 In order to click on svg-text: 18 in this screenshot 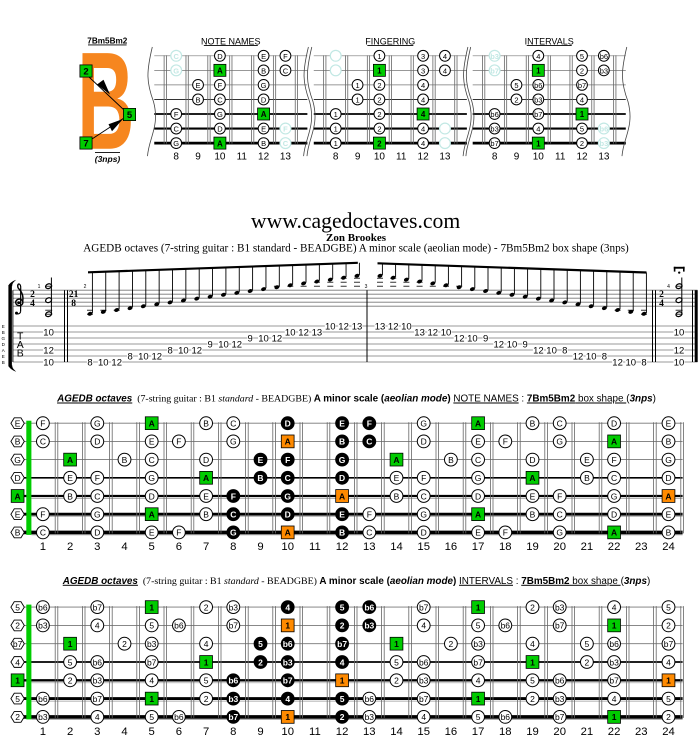, I will do `click(505, 732)`.